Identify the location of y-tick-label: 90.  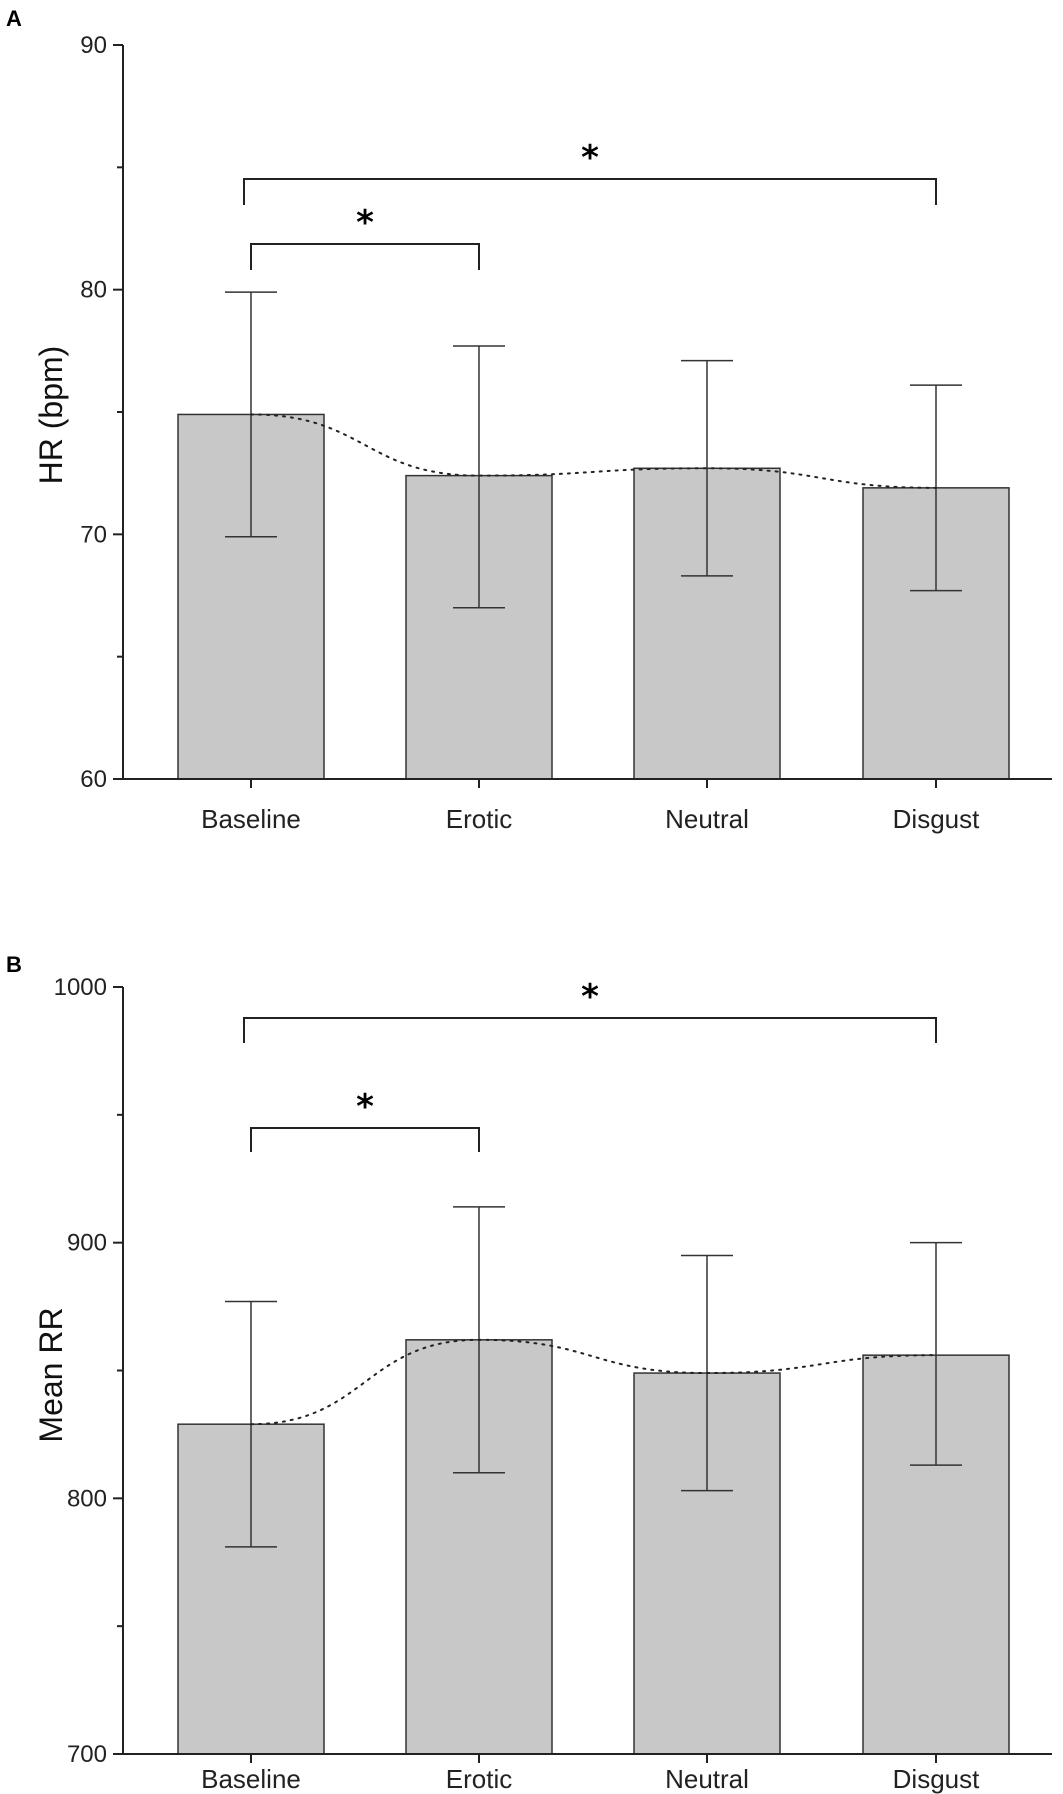
(93, 45).